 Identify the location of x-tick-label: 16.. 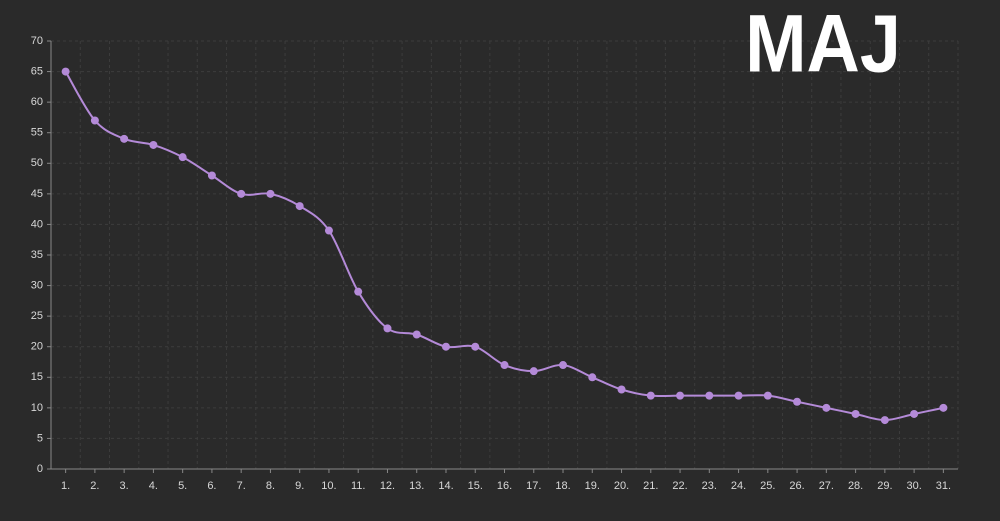
(504, 486).